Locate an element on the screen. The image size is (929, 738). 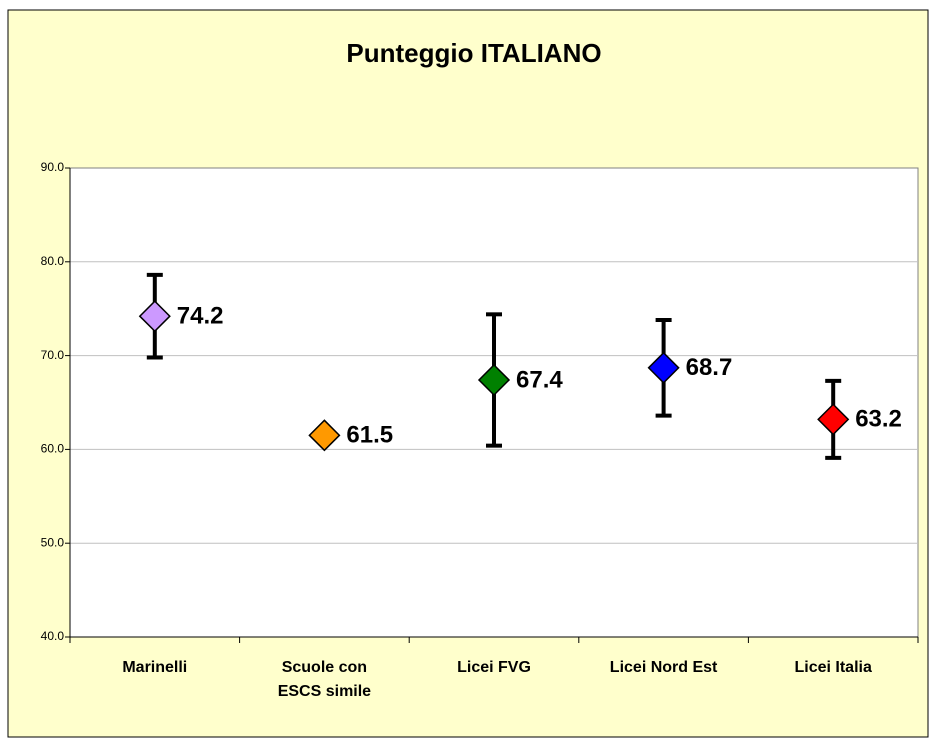
y-tick-label: 60.0 is located at coordinates (53, 449).